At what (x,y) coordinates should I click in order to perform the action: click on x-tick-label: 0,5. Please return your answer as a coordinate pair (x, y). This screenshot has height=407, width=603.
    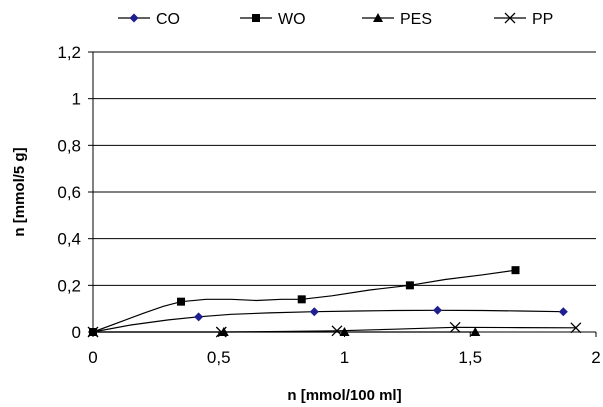
    Looking at the image, I should click on (219, 357).